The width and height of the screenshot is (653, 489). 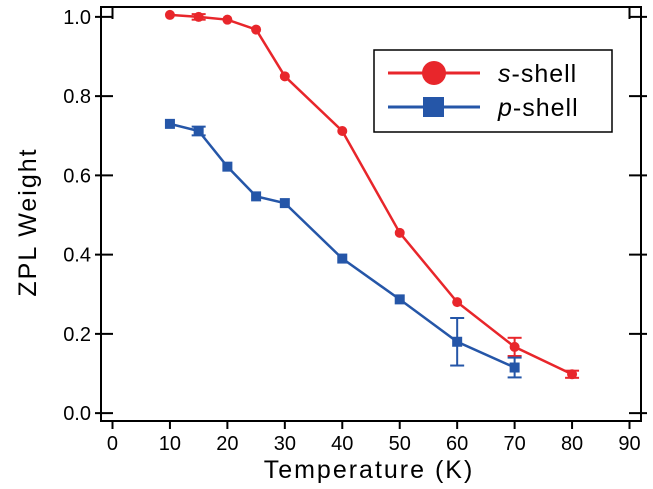 What do you see at coordinates (77, 335) in the screenshot?
I see `y-tick-label: 0.2` at bounding box center [77, 335].